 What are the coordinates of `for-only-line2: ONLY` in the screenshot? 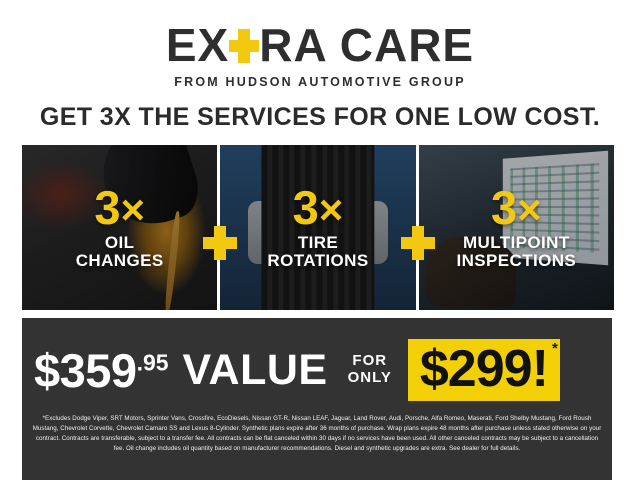 It's located at (369, 377).